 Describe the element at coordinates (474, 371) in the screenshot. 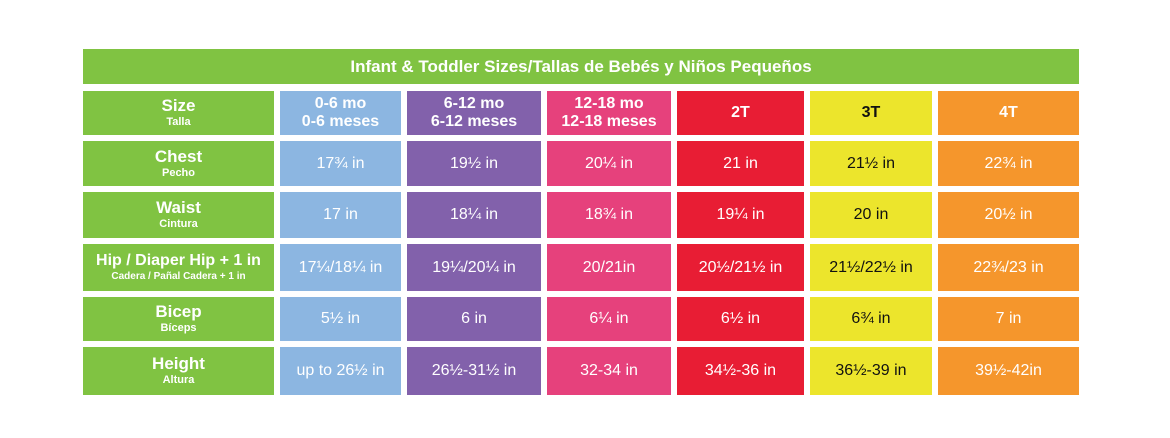

I see `table-cell: 26½-31½ in` at that location.